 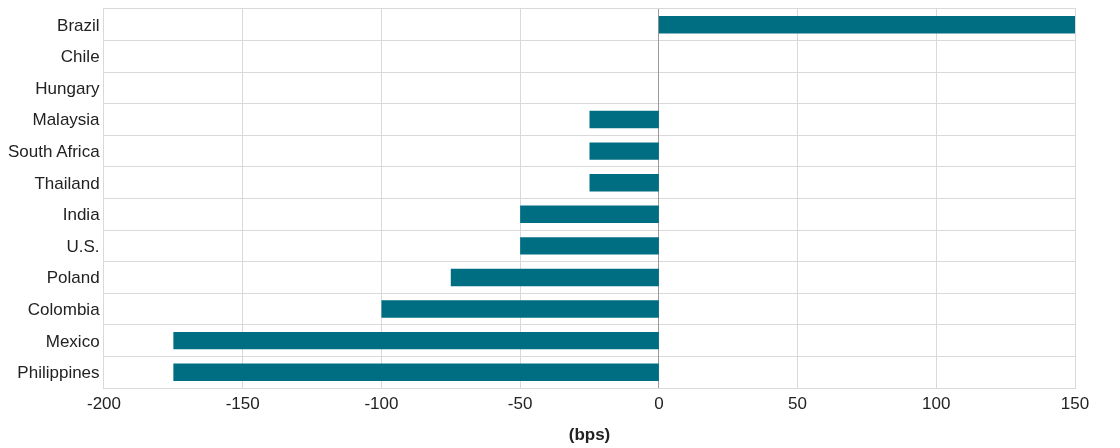 What do you see at coordinates (58, 373) in the screenshot?
I see `y-tick-label: Philippines` at bounding box center [58, 373].